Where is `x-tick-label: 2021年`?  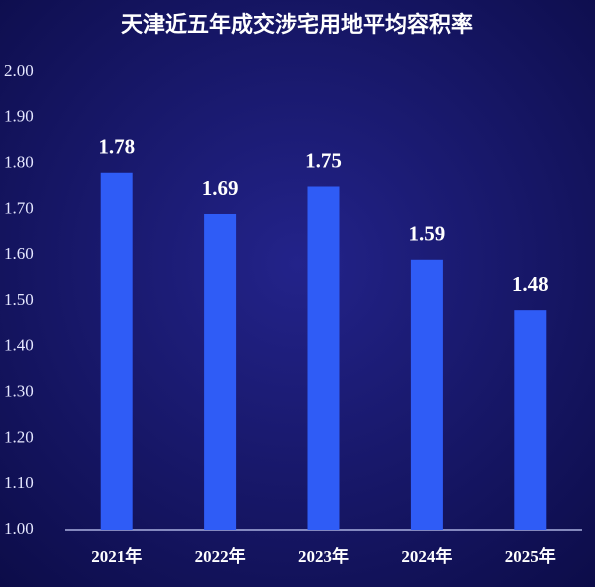 x-tick-label: 2021年 is located at coordinates (116, 556).